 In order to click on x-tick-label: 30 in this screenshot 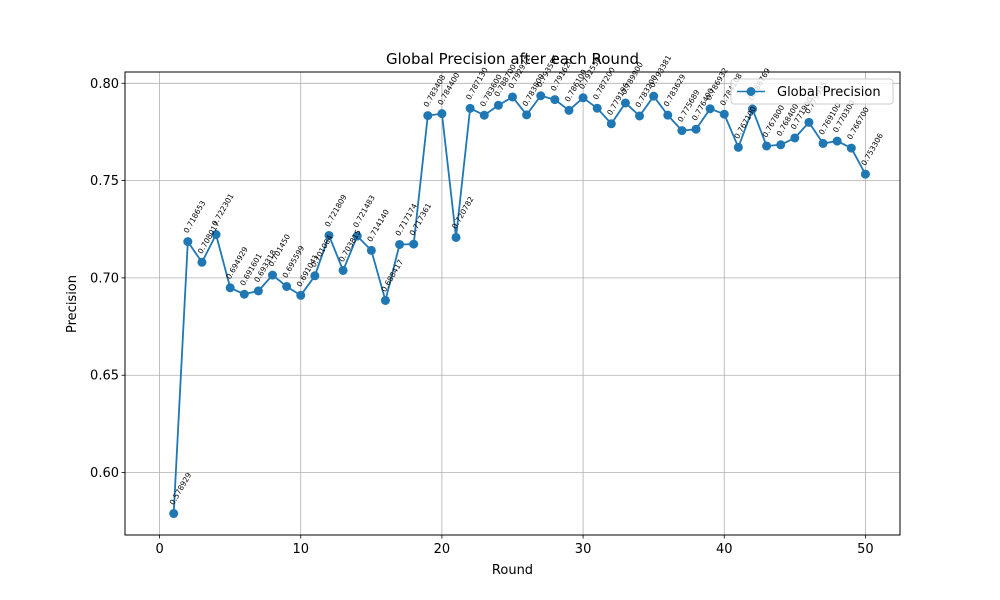, I will do `click(583, 549)`.